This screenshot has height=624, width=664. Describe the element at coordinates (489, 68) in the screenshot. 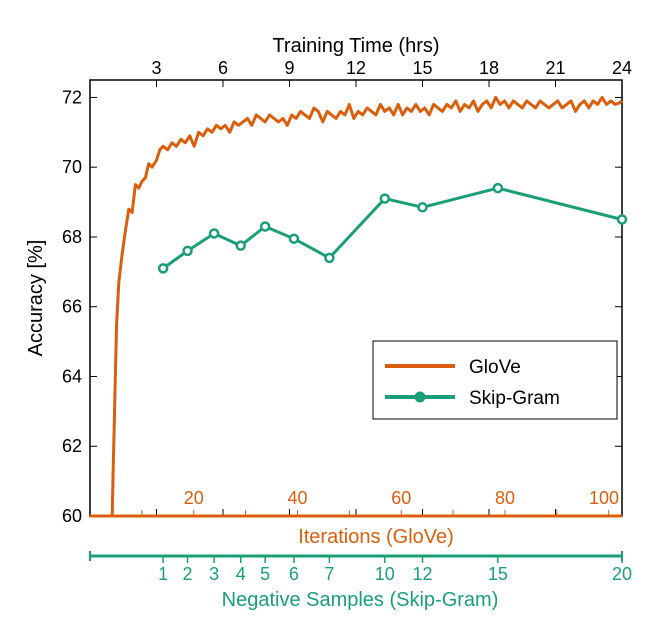

I see `top-tick-label: 18` at that location.